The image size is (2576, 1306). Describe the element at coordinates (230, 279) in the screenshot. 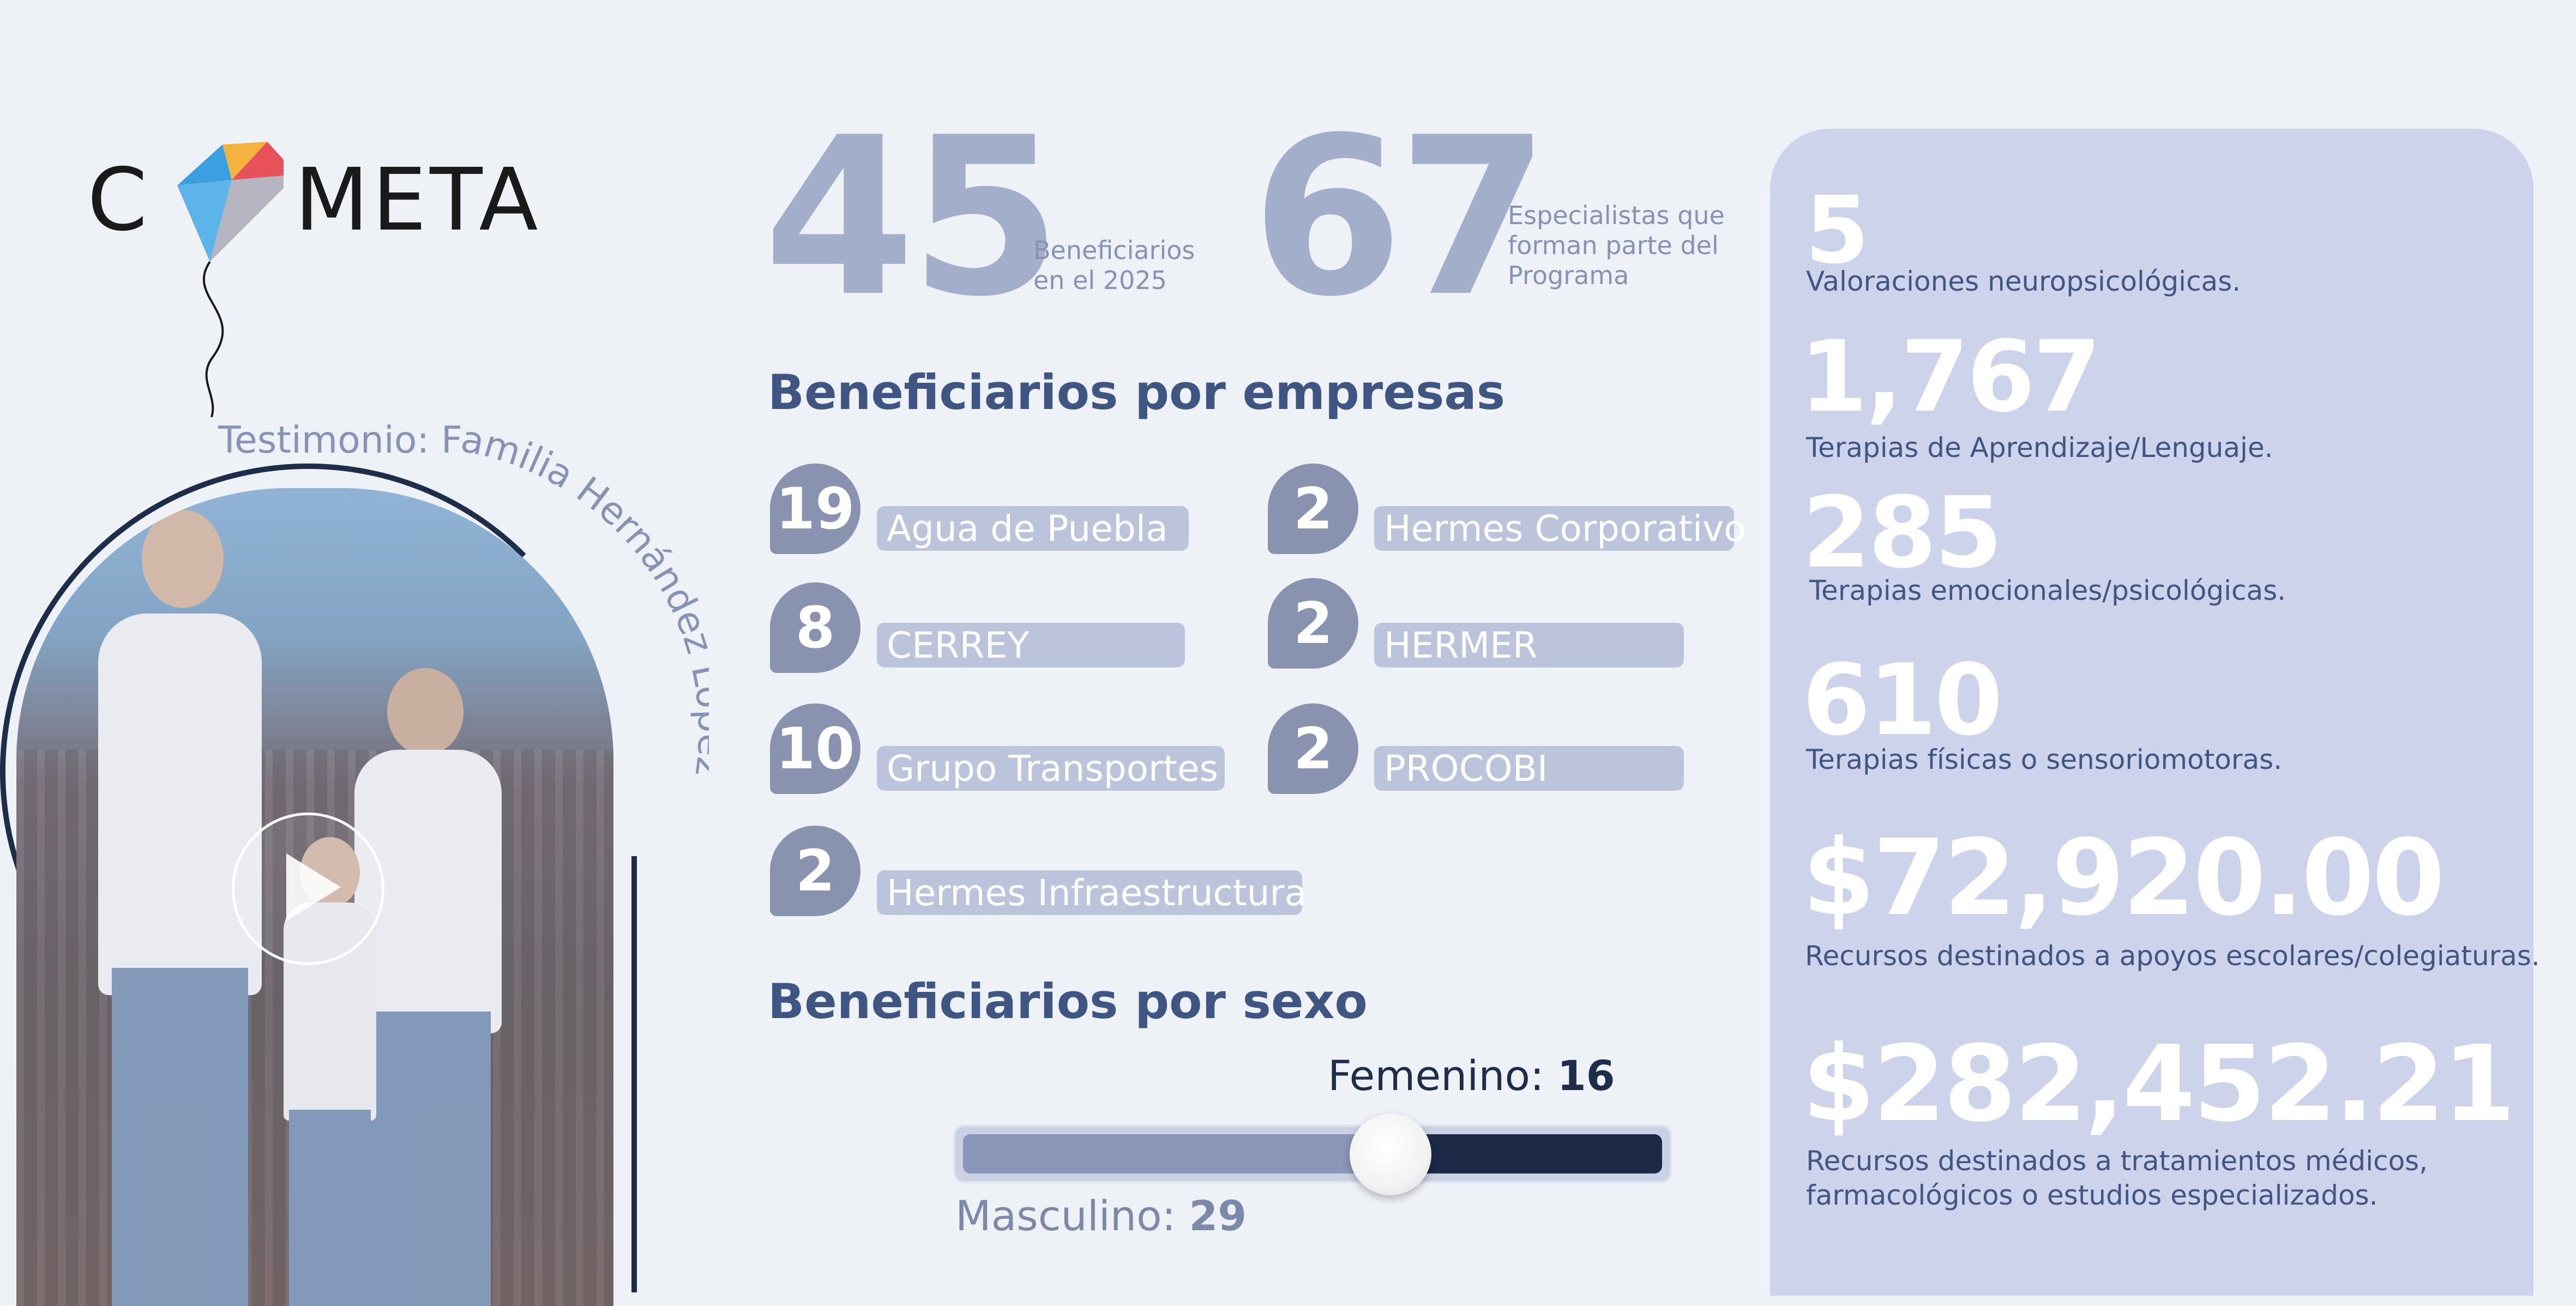

I see `kite-icon` at that location.